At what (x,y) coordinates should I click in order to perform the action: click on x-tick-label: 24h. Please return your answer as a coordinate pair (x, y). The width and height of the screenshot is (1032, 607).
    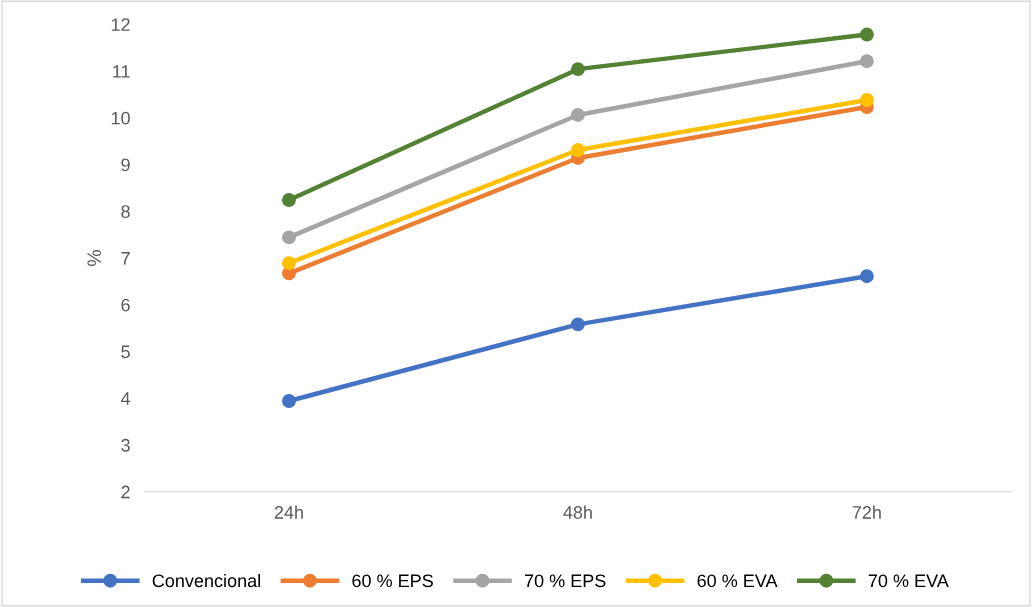
    Looking at the image, I should click on (288, 512).